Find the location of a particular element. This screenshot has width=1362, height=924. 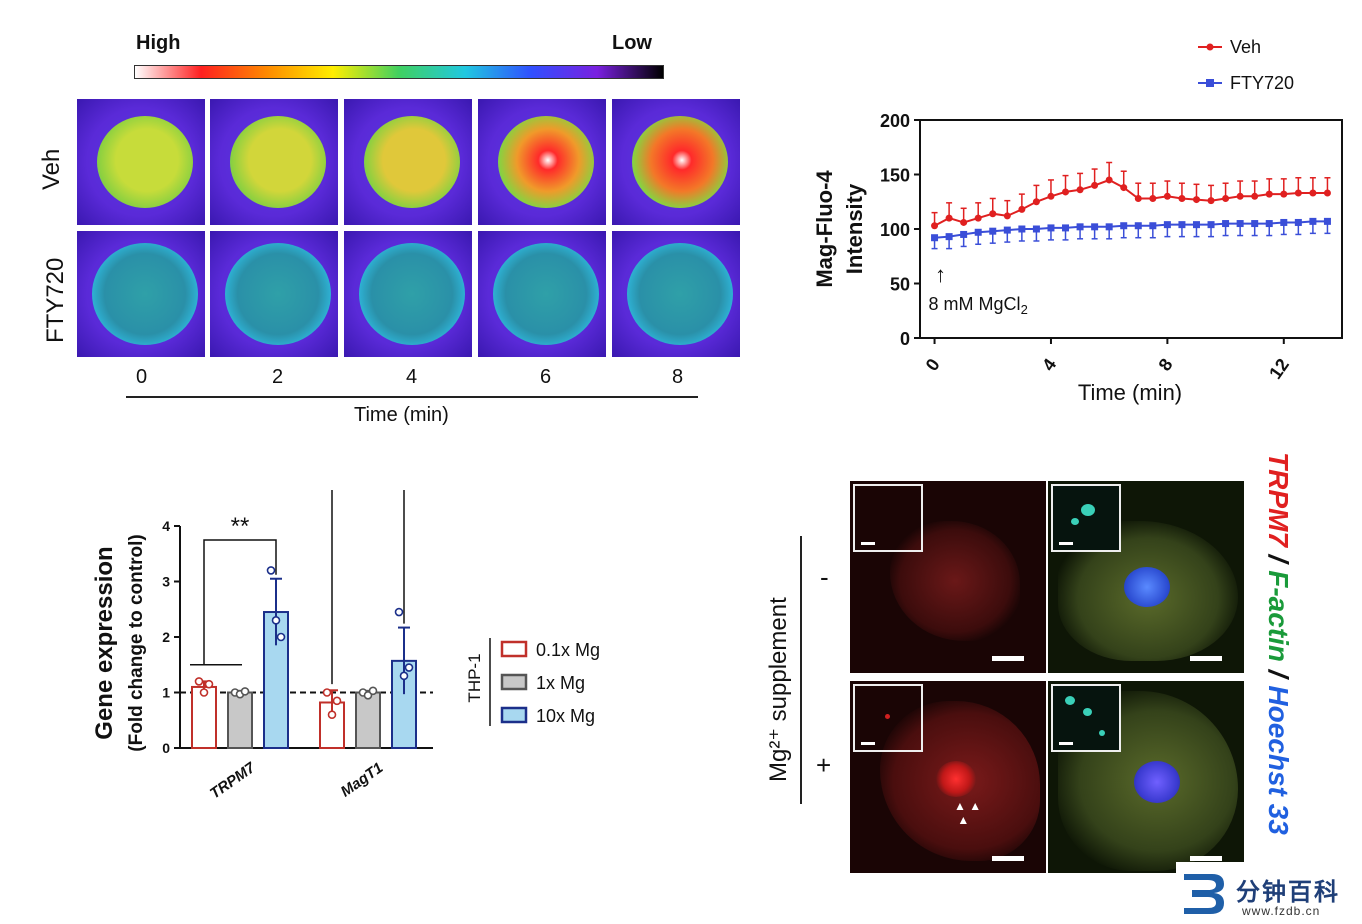

time-axis-label: Time (min) is located at coordinates (401, 415).